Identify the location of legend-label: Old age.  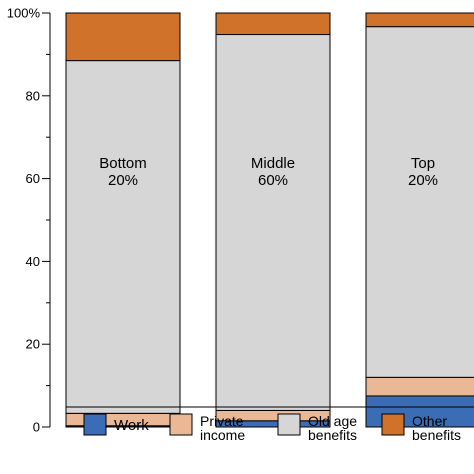
(332, 421).